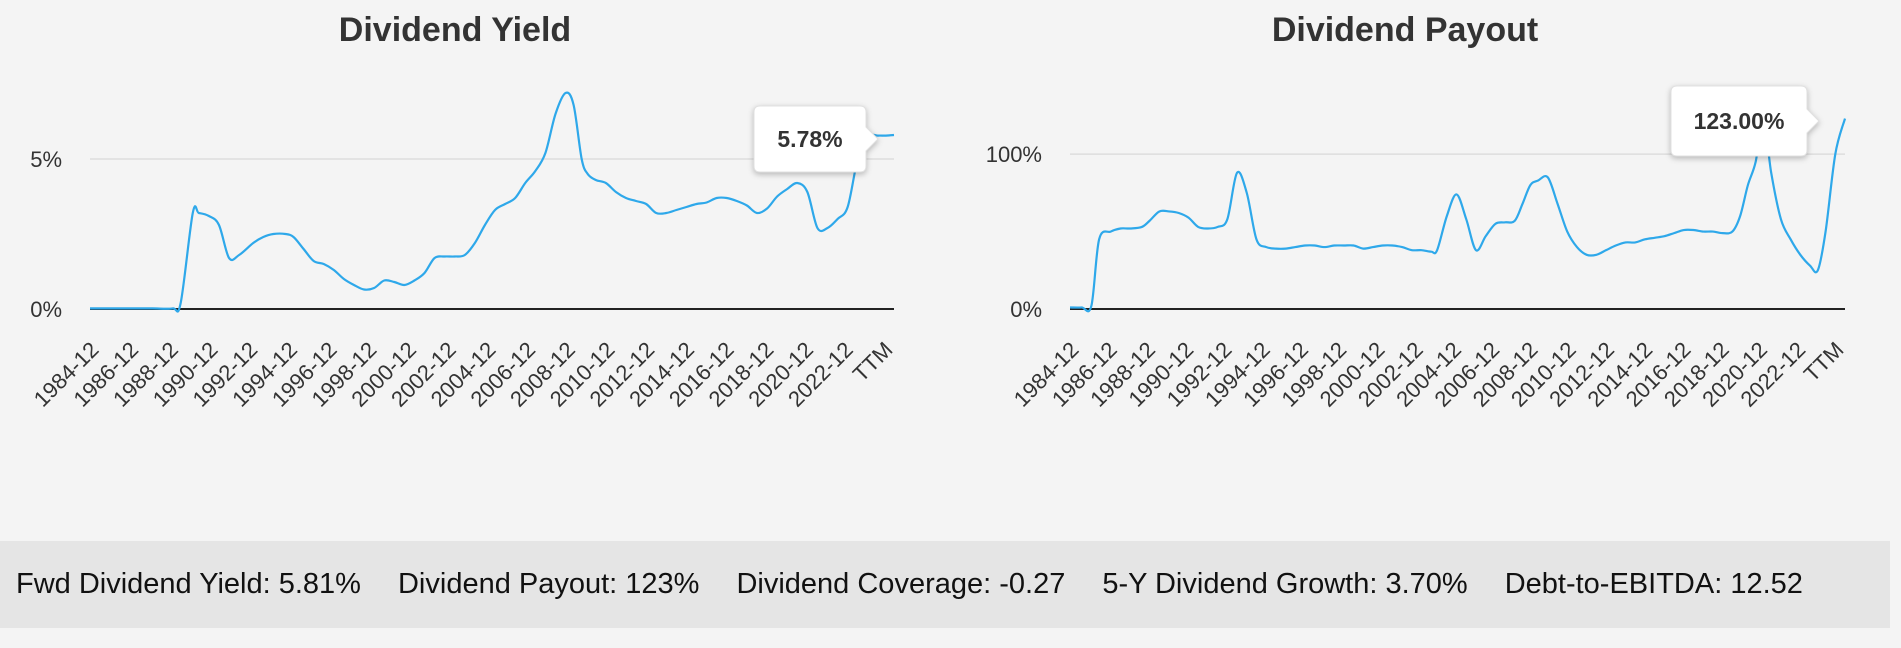 This screenshot has height=648, width=1901. I want to click on yield-y-axis-labels: 0% 5%, so click(46, 234).